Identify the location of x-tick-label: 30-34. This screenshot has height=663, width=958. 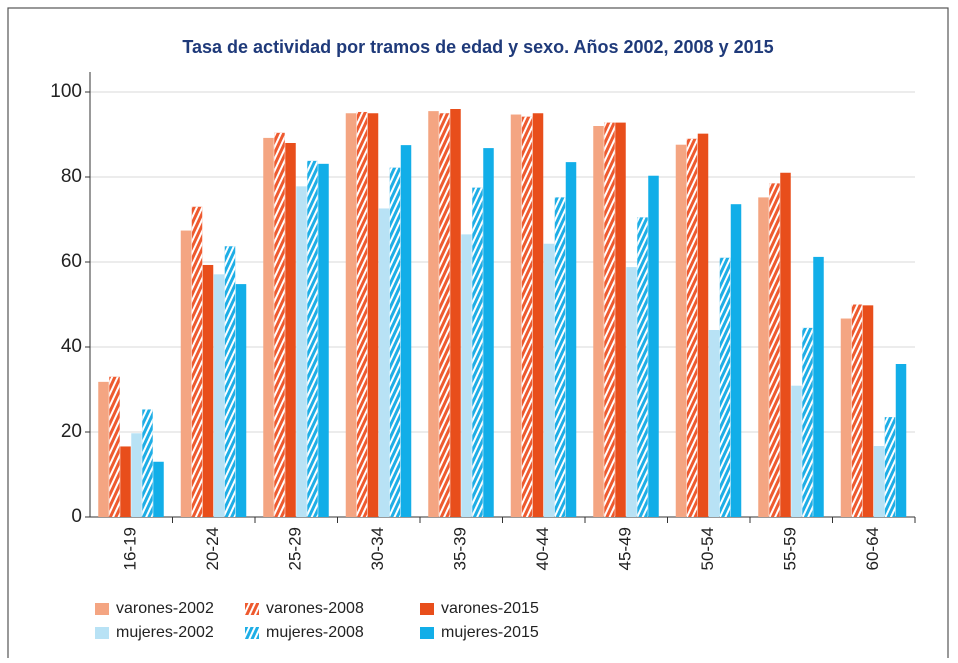
(377, 548).